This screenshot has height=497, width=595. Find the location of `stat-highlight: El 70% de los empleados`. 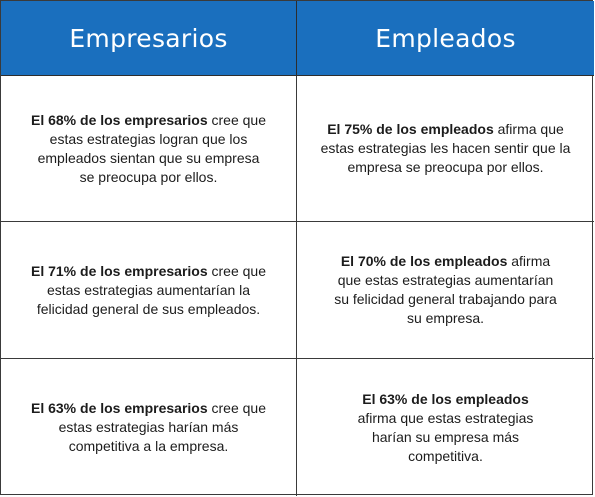

stat-highlight: El 70% de los empleados is located at coordinates (424, 261).